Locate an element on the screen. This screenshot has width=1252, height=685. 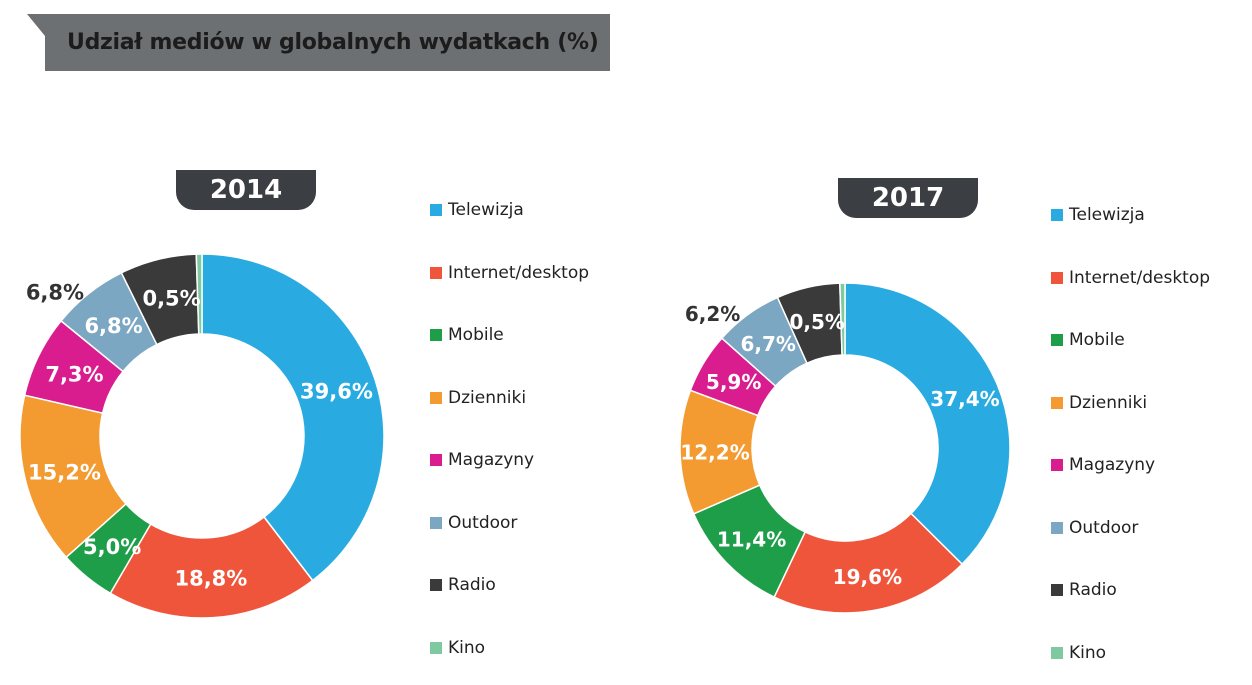
data-label-outdoor: 6,7% is located at coordinates (767, 344).